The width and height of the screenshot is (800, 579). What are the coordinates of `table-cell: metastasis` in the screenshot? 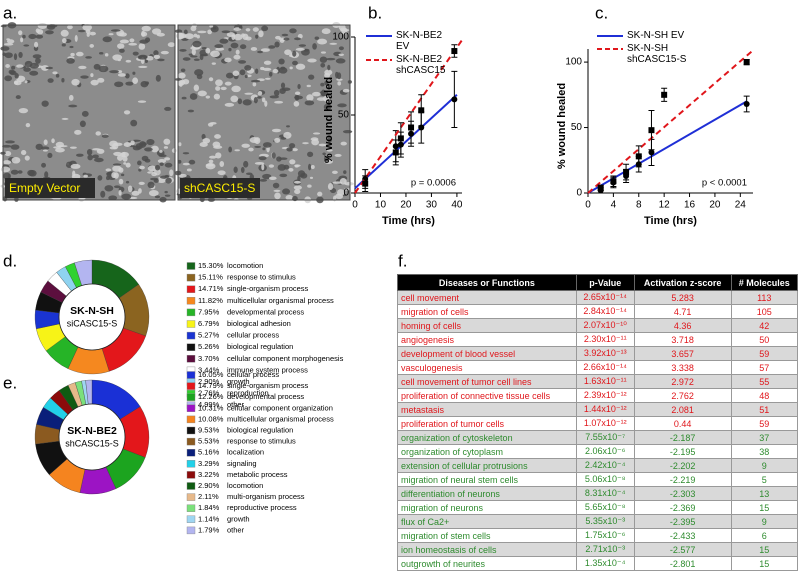 It's located at (487, 409).